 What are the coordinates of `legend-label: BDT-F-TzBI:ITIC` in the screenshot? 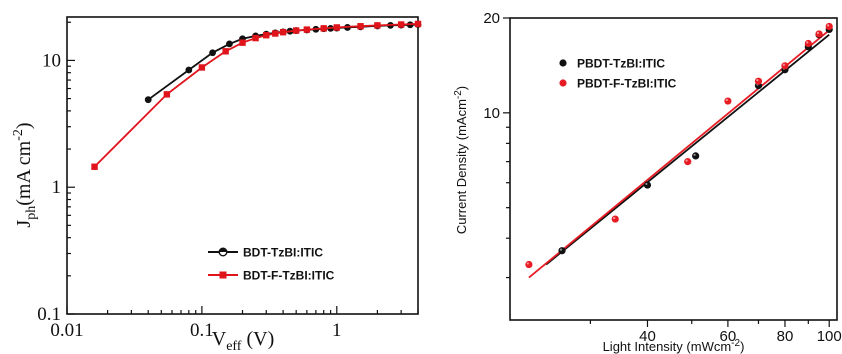 It's located at (289, 276).